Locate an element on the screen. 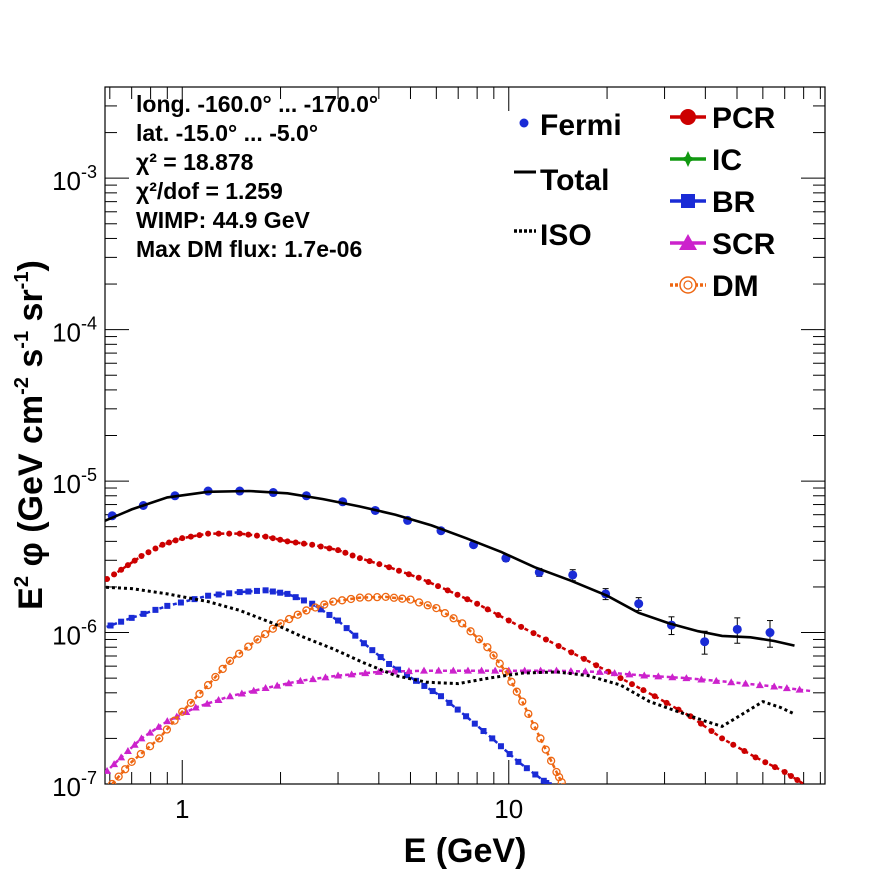  legend-label: Total is located at coordinates (574, 180).